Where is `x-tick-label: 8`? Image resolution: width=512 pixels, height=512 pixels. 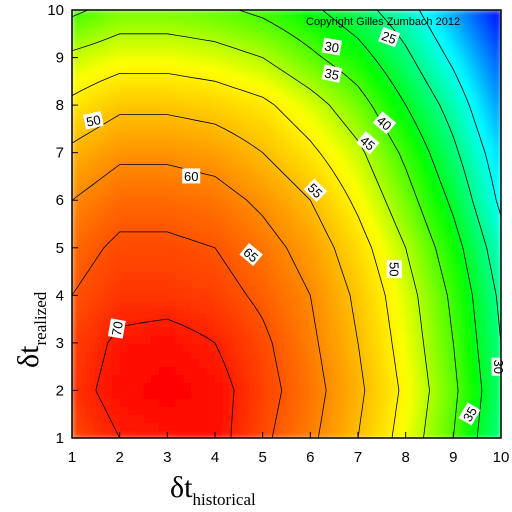 x-tick-label: 8 is located at coordinates (405, 457).